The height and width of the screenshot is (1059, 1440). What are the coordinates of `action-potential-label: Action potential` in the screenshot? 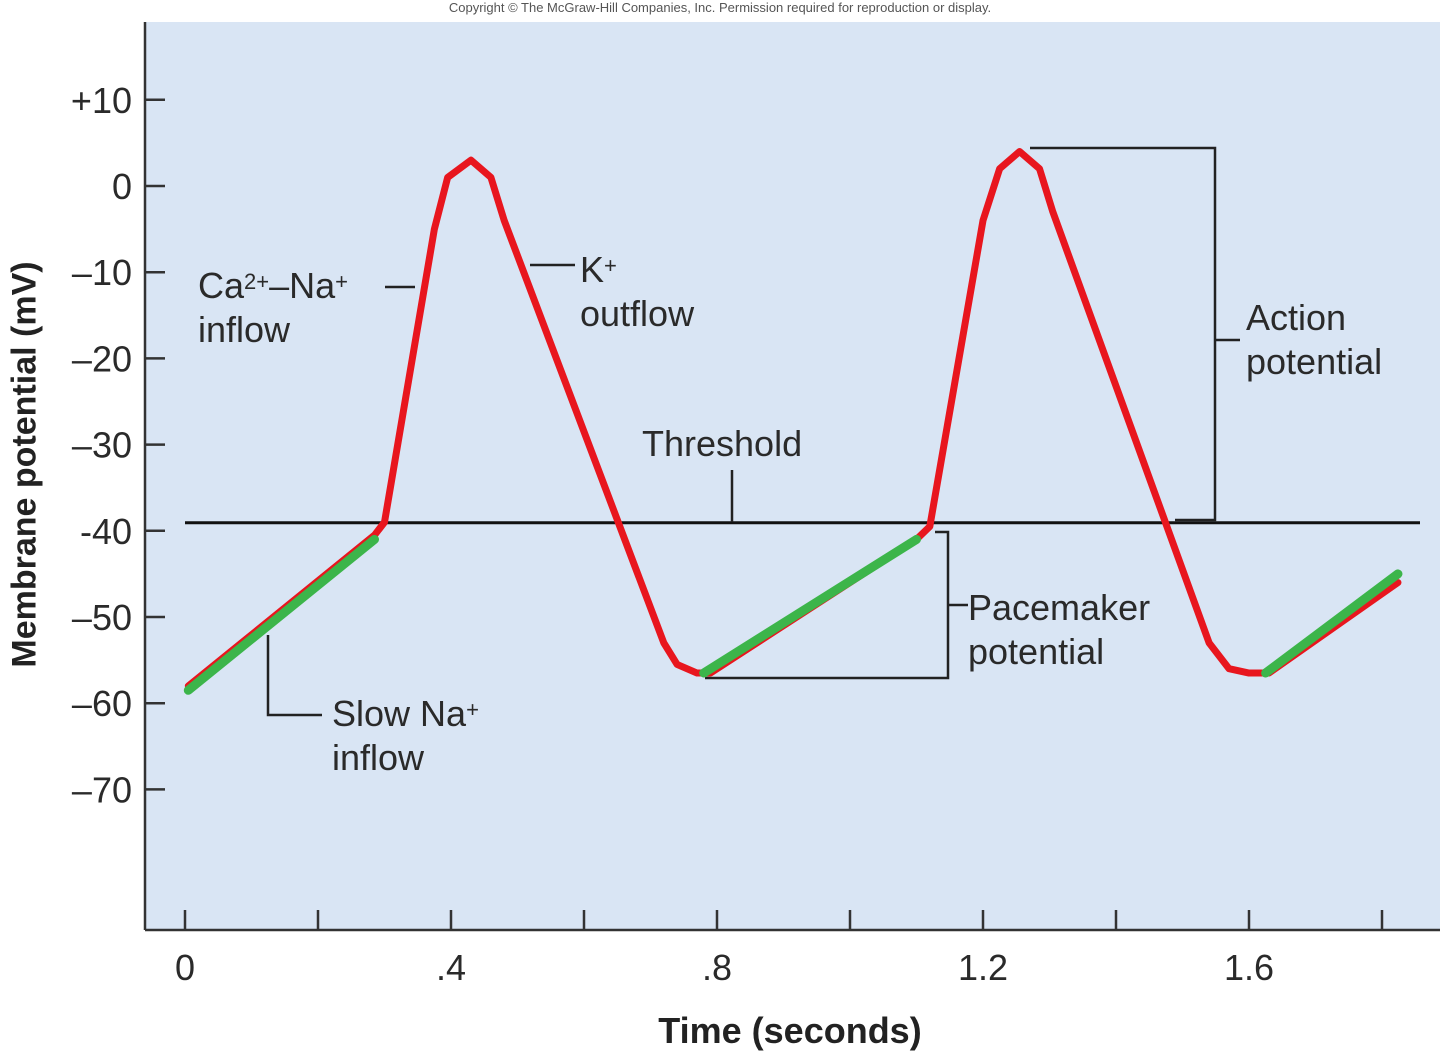 It's located at (1314, 340).